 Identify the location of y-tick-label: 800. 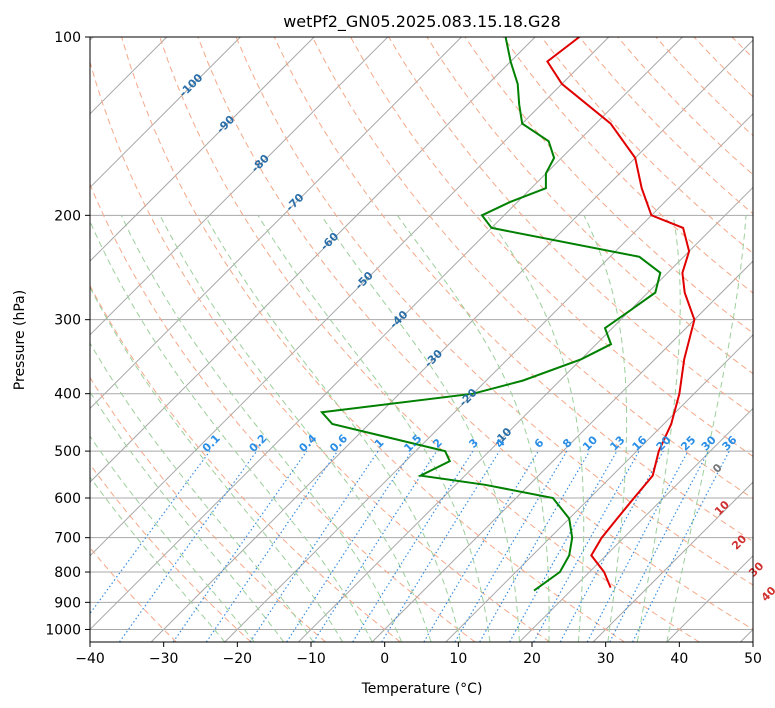
(67, 573).